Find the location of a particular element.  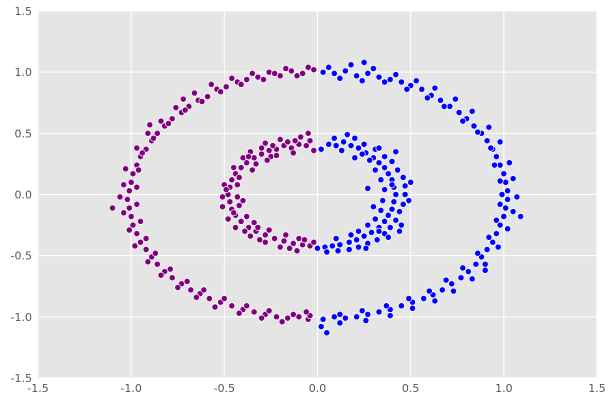

x-axis-tick-labels: -1.5 -1.0 -0.5 0.0 0.5 1.0 1.5 is located at coordinates (316, 388).